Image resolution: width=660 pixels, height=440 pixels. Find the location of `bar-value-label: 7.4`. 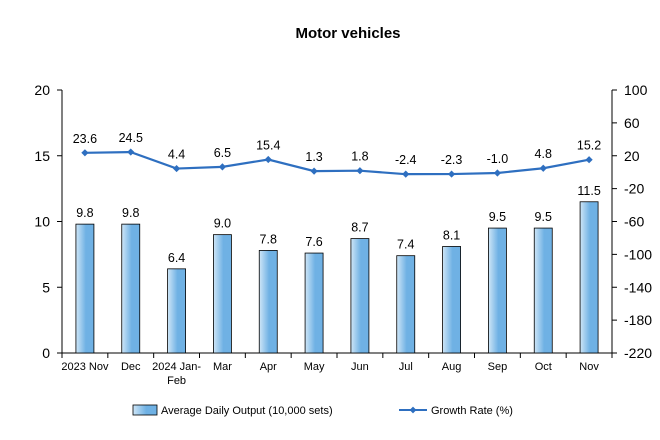

bar-value-label: 7.4 is located at coordinates (405, 245).